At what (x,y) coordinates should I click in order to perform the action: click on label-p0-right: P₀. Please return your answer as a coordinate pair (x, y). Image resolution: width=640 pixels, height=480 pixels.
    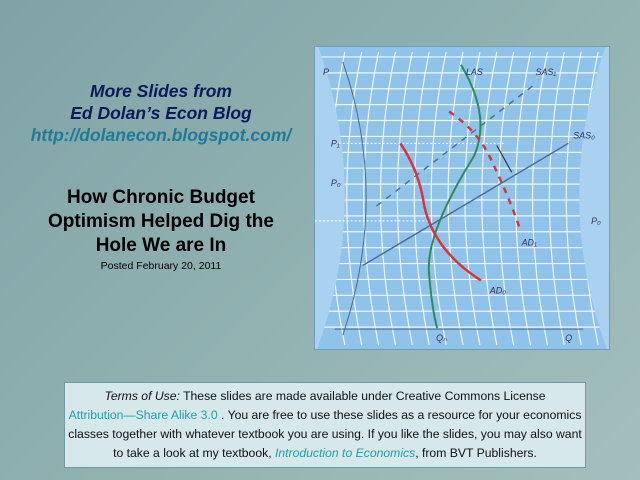
    Looking at the image, I should click on (596, 221).